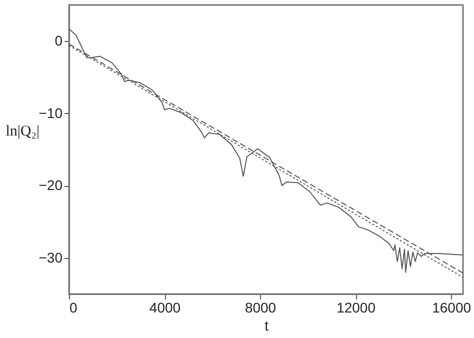 The height and width of the screenshot is (338, 474). Describe the element at coordinates (260, 308) in the screenshot. I see `x-tick-label: 8000` at that location.